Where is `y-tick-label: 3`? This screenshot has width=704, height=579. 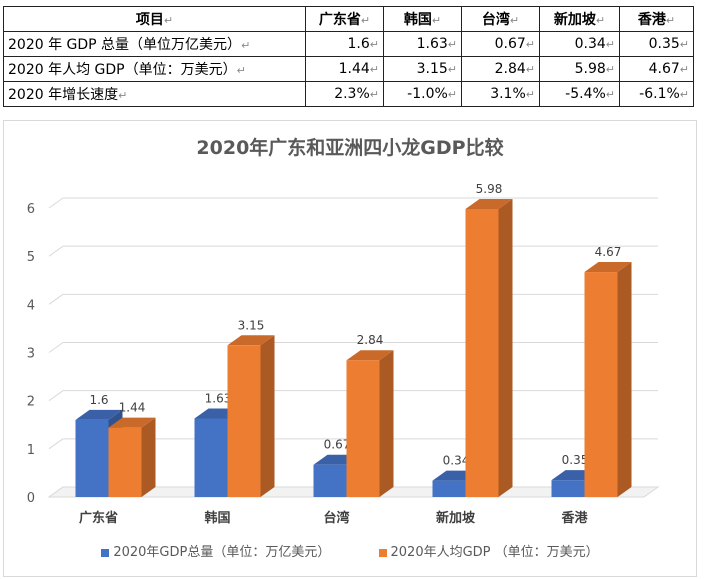
y-tick-label: 3 is located at coordinates (31, 354).